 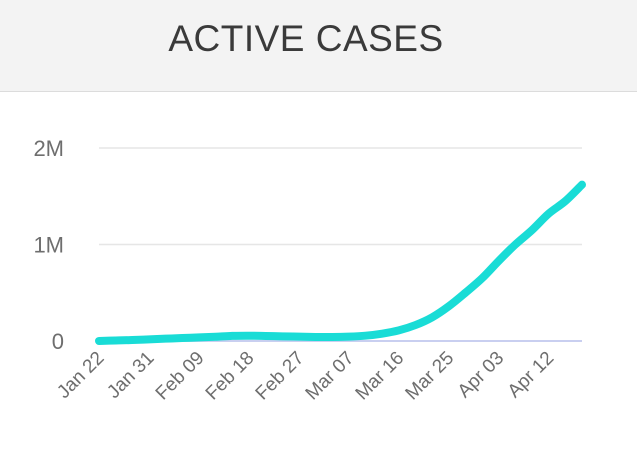 What do you see at coordinates (80, 375) in the screenshot?
I see `x-tick-label: Jan 22` at bounding box center [80, 375].